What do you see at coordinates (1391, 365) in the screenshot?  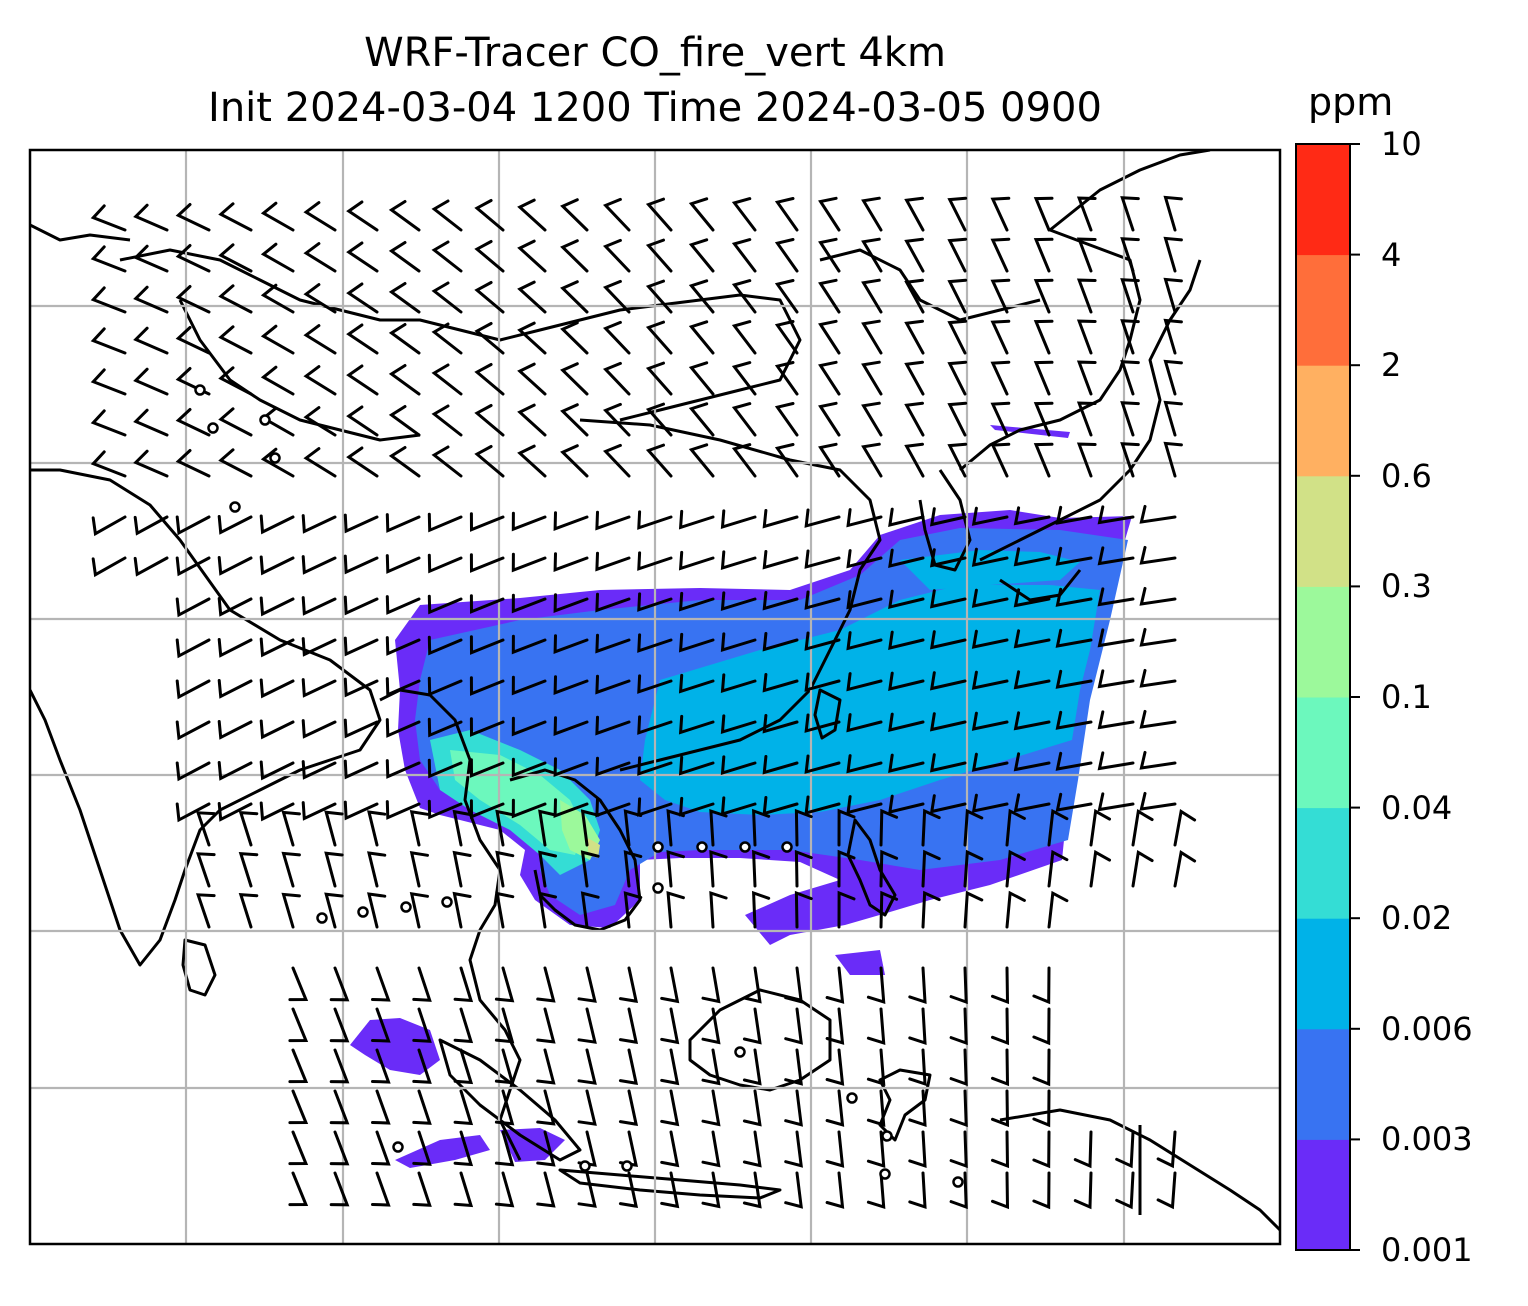 I see `colorbar-tick-label: 2` at bounding box center [1391, 365].